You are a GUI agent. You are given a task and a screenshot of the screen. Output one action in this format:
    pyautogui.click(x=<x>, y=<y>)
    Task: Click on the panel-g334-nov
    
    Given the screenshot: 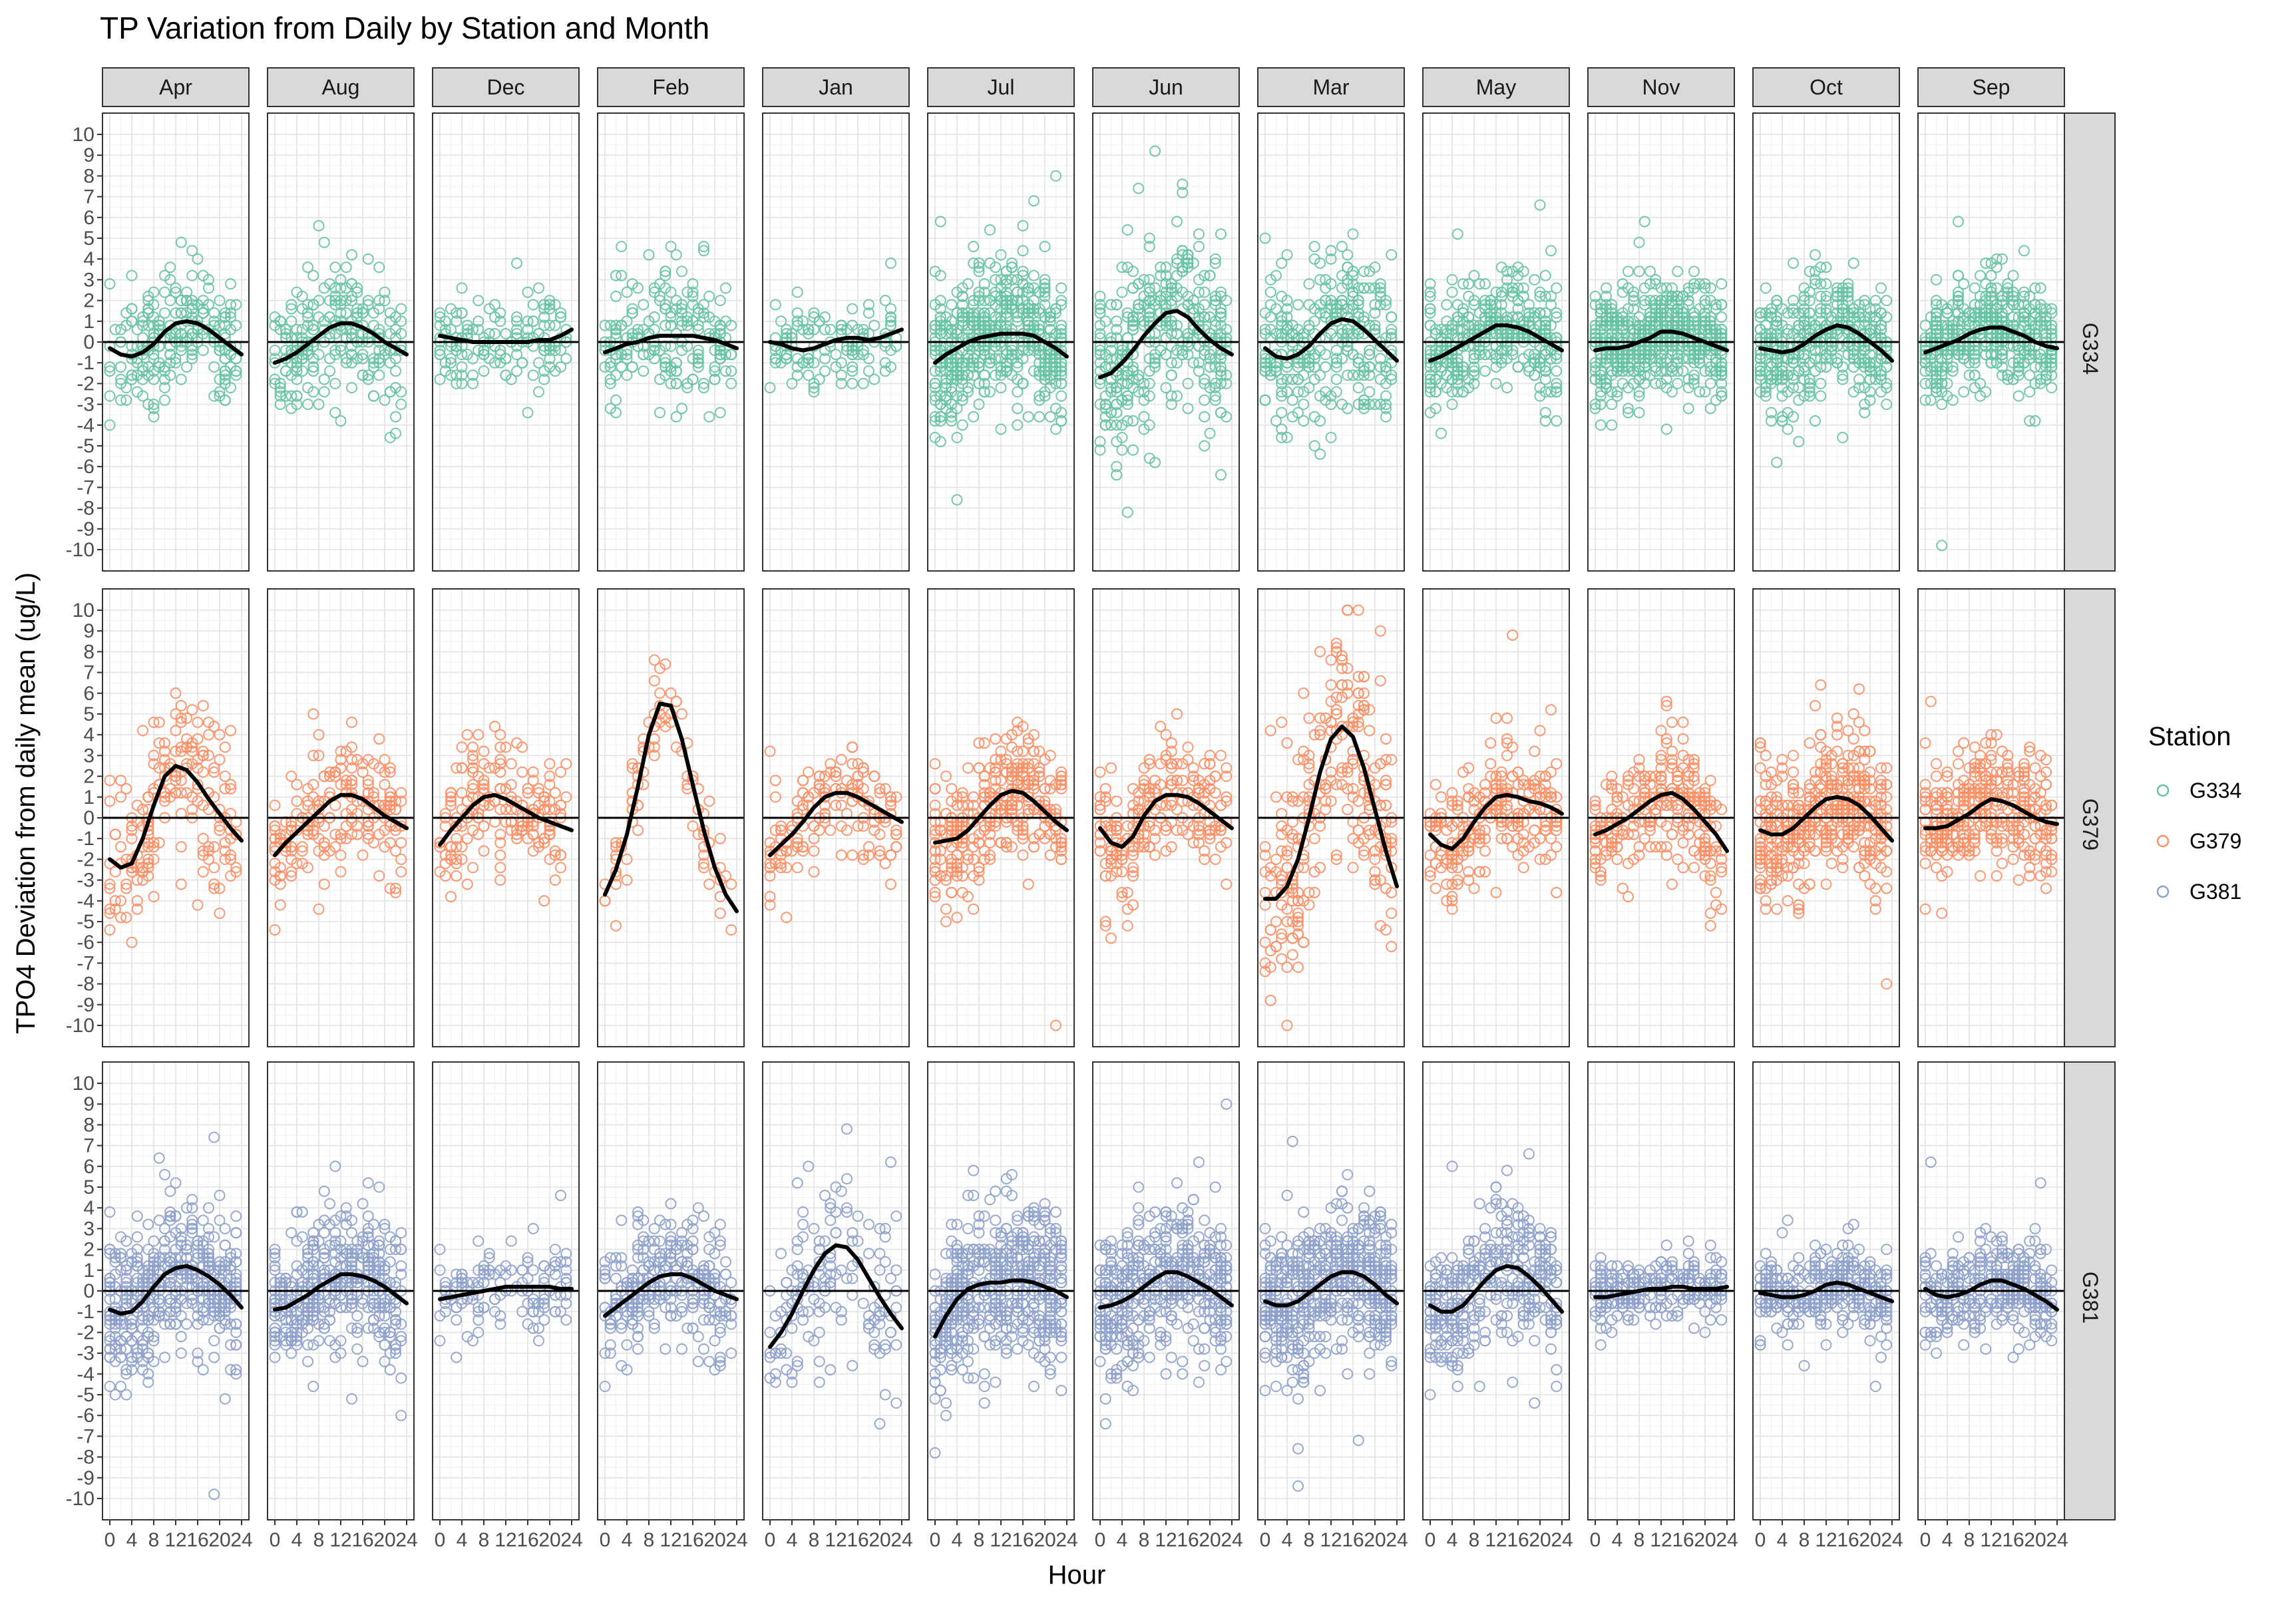 What is the action you would take?
    pyautogui.click(x=1661, y=342)
    